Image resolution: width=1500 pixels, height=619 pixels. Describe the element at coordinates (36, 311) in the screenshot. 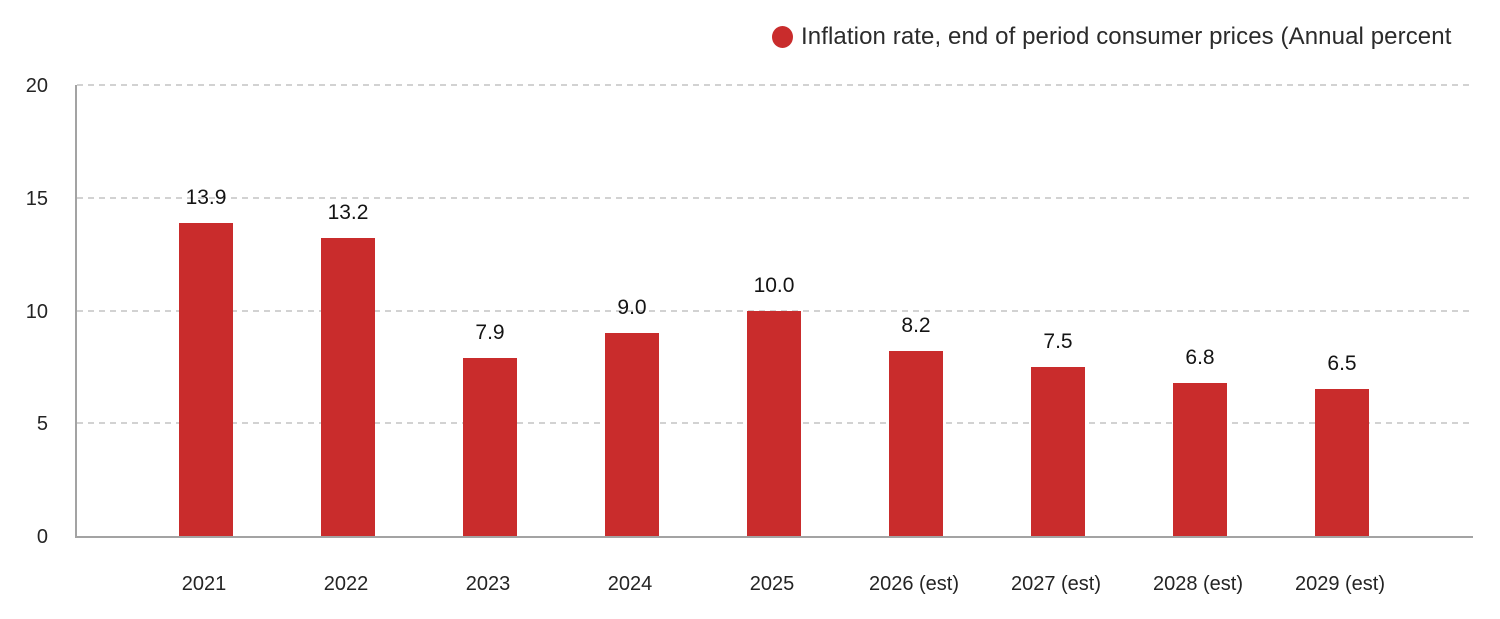

I see `y-axis-tick-label: 10` at that location.